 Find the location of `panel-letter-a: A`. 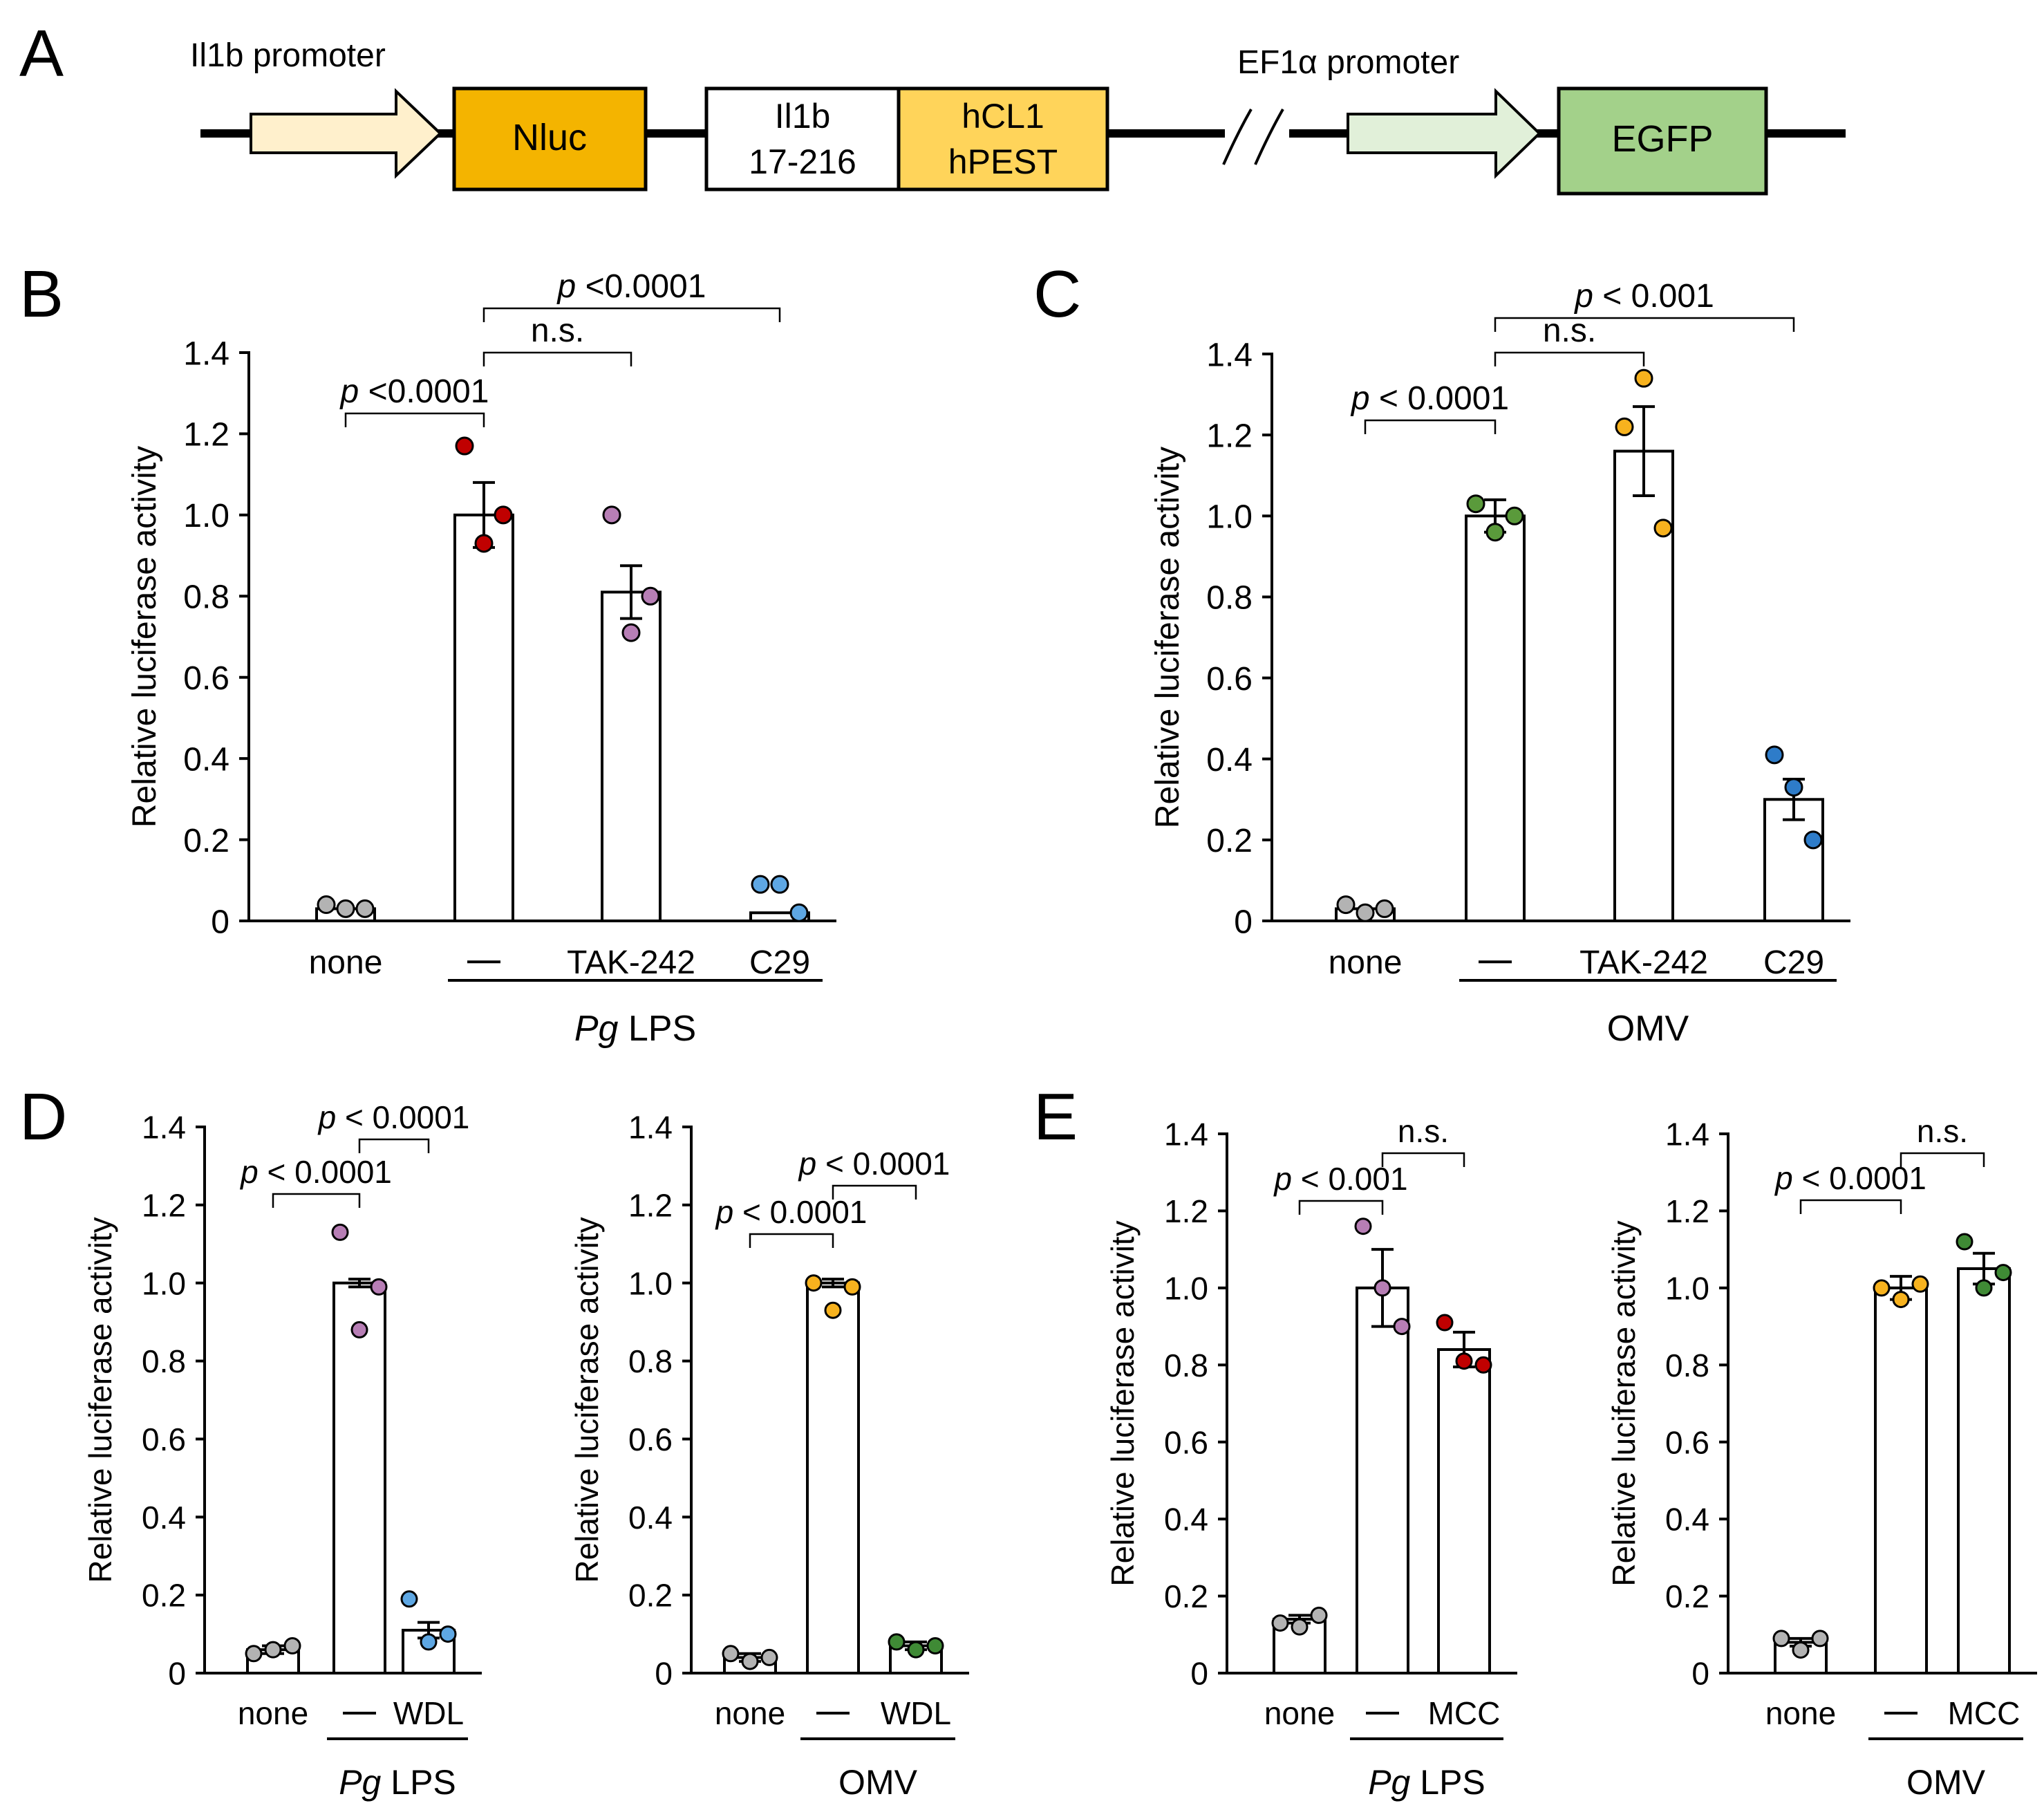

panel-letter-a: A is located at coordinates (41, 54).